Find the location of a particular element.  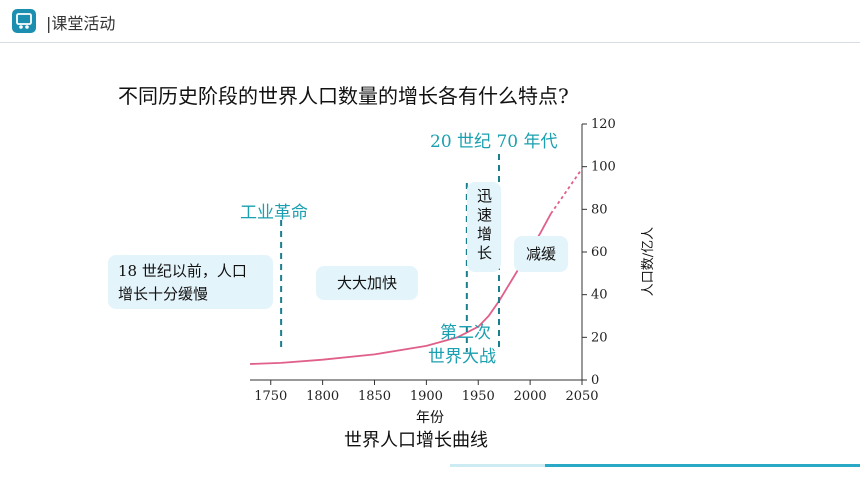

y-tick-label-20: 20 is located at coordinates (599, 337).